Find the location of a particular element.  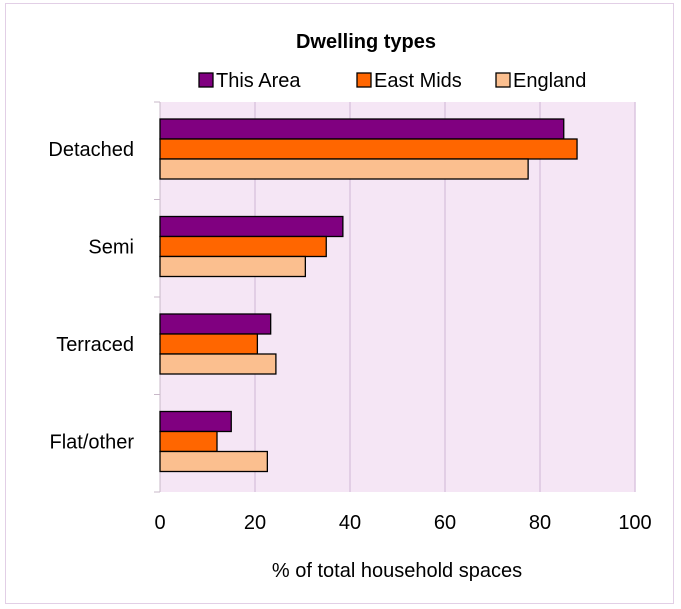

y-axis-ticks is located at coordinates (157, 297).